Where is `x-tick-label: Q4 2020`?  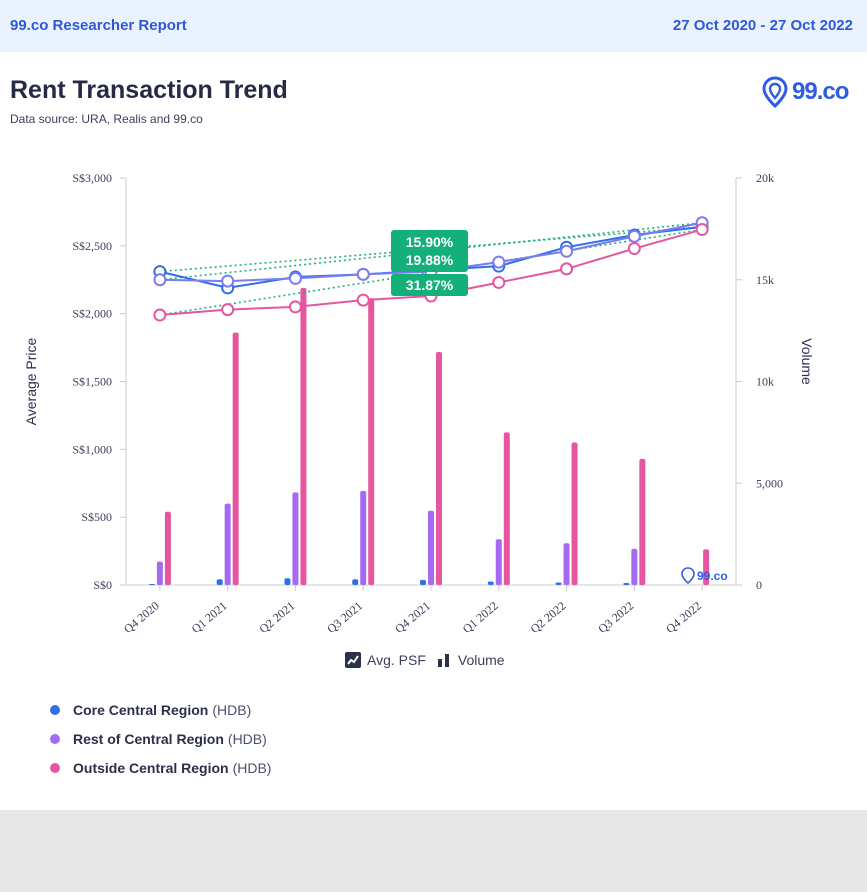
x-tick-label: Q4 2020 is located at coordinates (141, 618).